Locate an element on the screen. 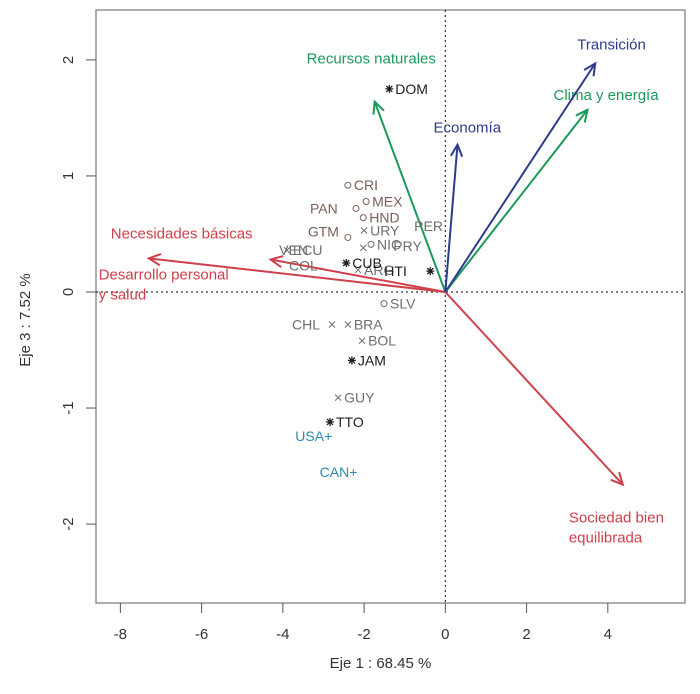 The image size is (700, 694). x-tick-label: -6 is located at coordinates (201, 634).